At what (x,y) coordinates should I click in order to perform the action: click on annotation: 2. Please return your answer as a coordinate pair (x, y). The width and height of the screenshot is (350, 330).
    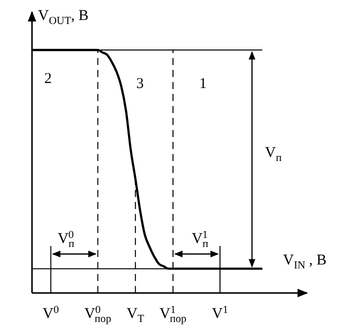
    Looking at the image, I should click on (48, 79).